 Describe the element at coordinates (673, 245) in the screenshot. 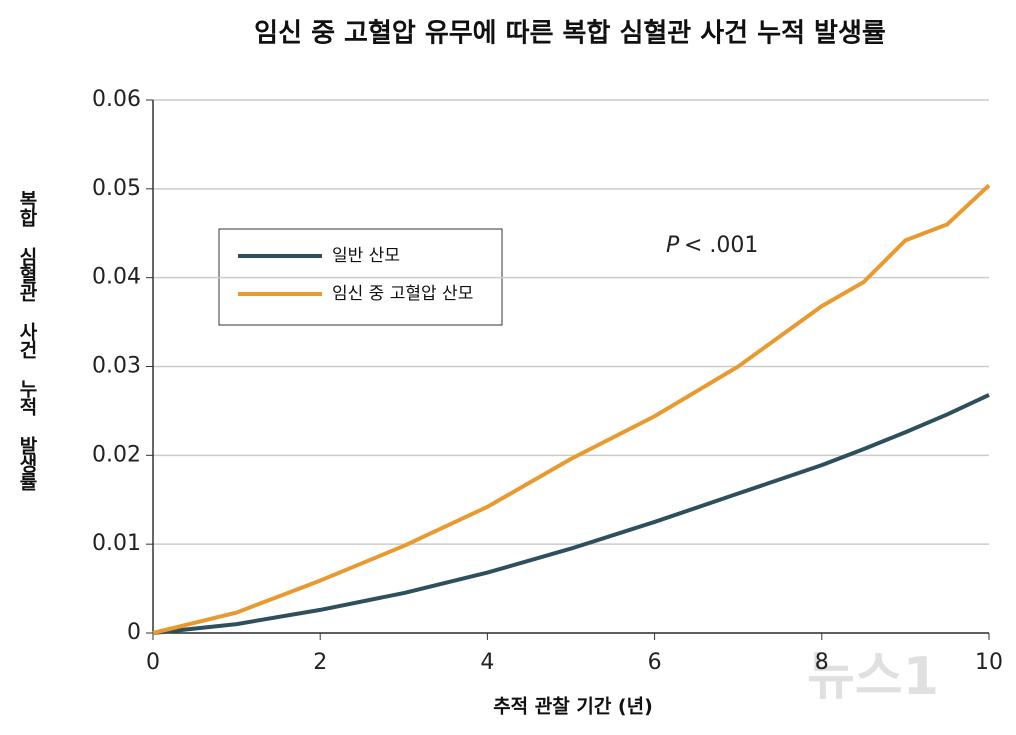

I see `annotation-p: P` at that location.